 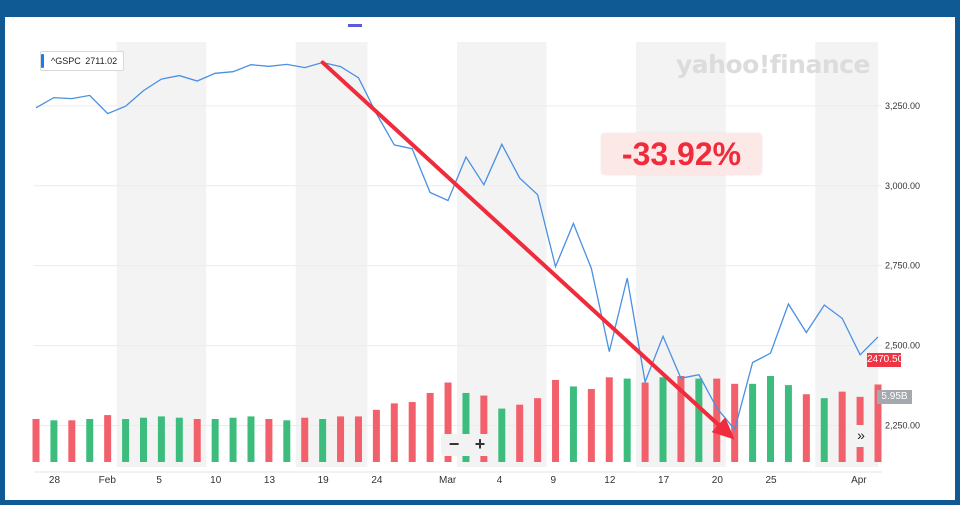 What do you see at coordinates (902, 186) in the screenshot?
I see `y-tick-label: 3,000.00` at bounding box center [902, 186].